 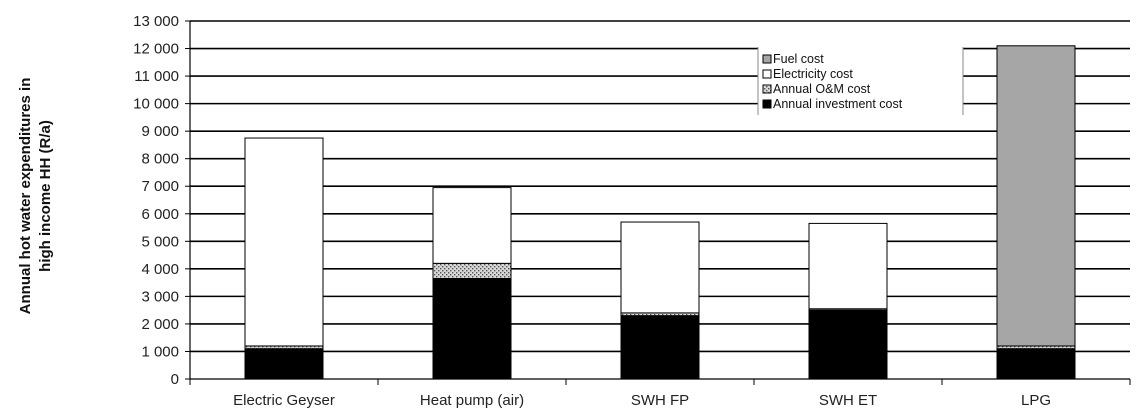 I want to click on y-tick-label: 10 000, so click(x=156, y=104).